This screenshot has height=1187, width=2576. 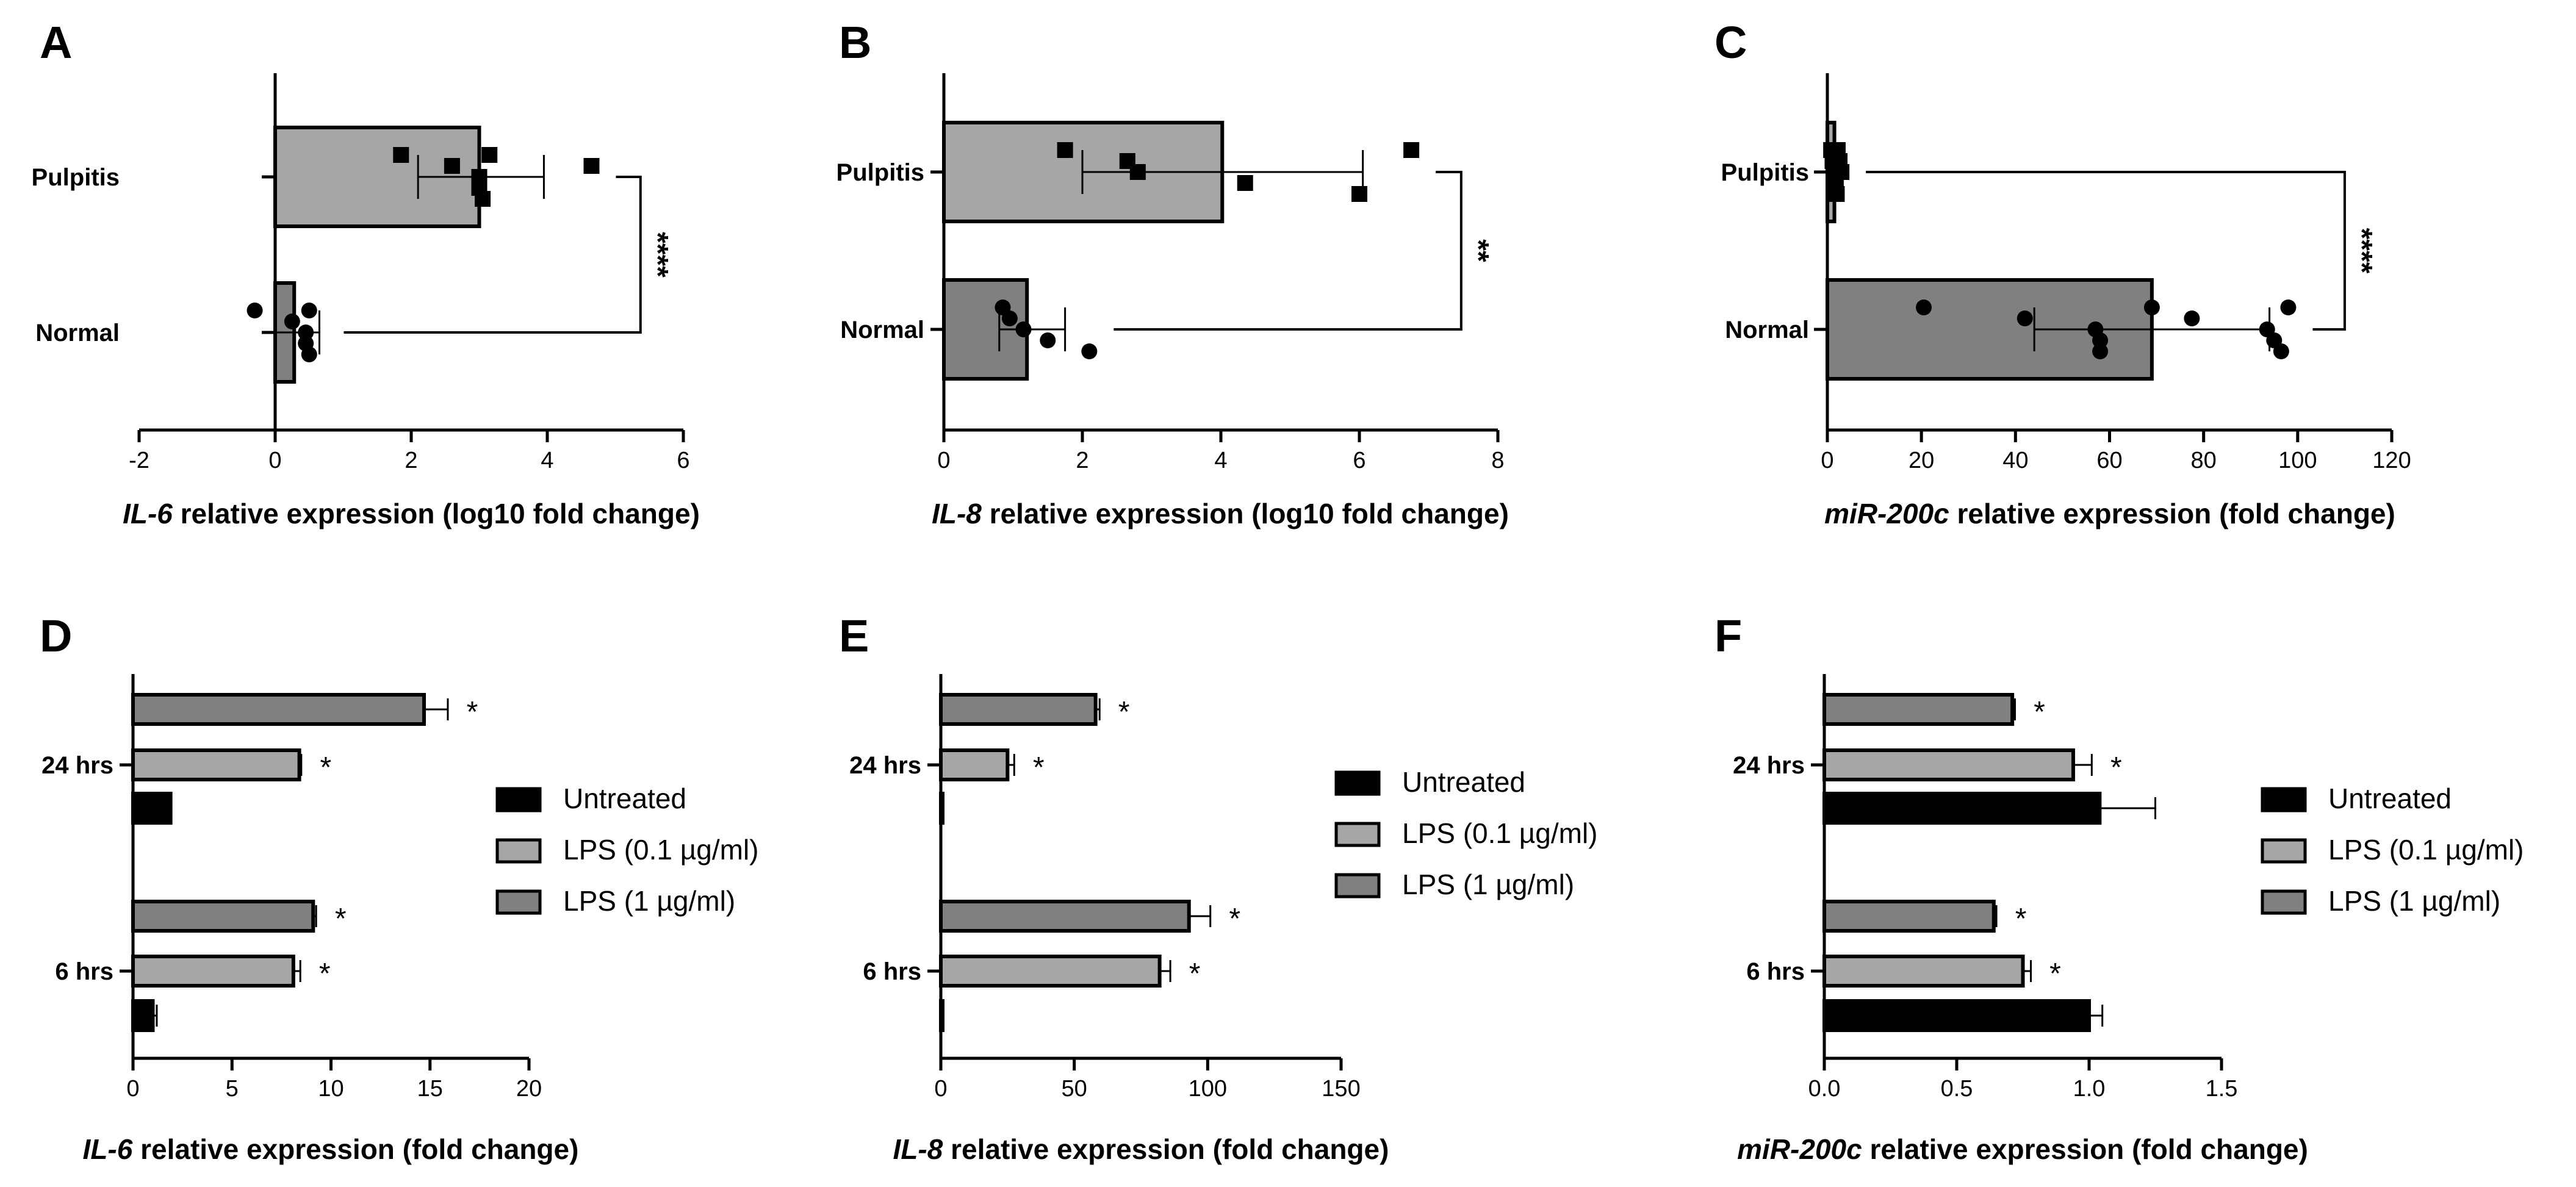 I want to click on x-tick-label: 6, so click(x=1359, y=461).